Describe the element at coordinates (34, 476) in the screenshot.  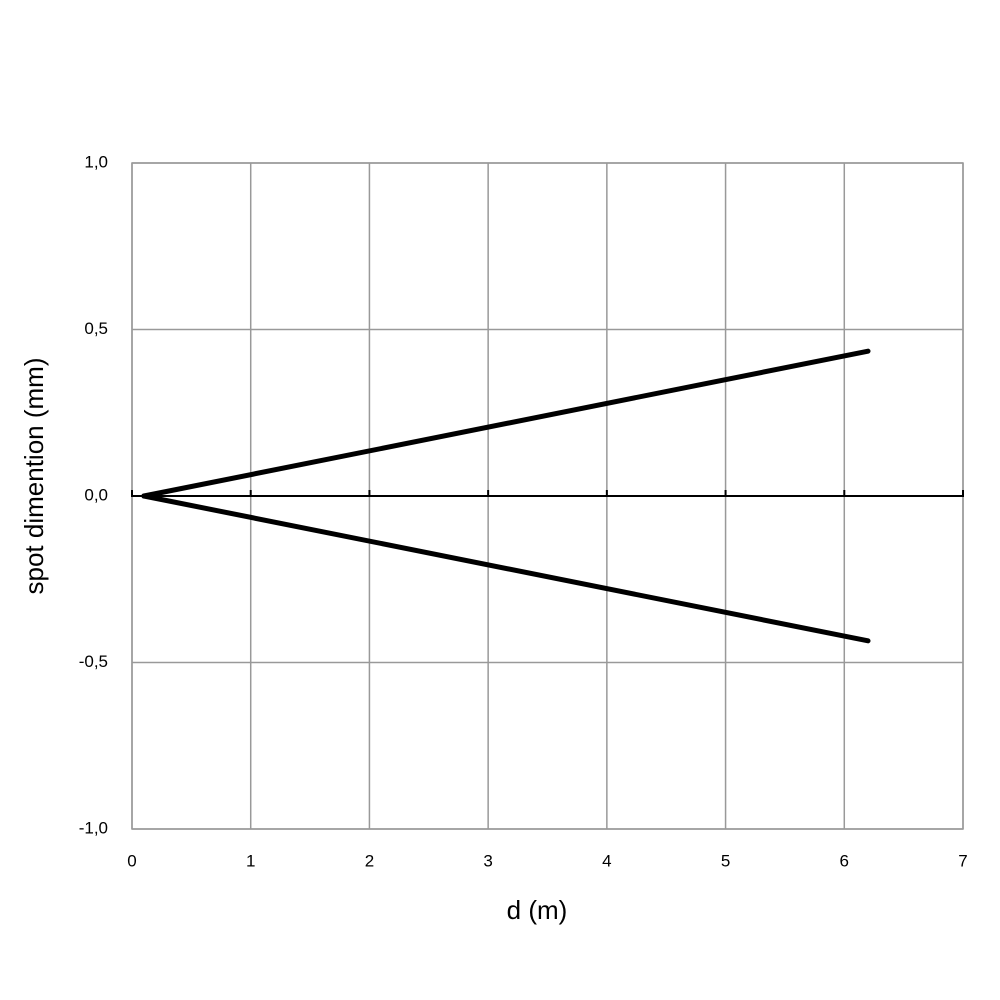
I see `y-axis-title: spot dimention (mm)` at that location.